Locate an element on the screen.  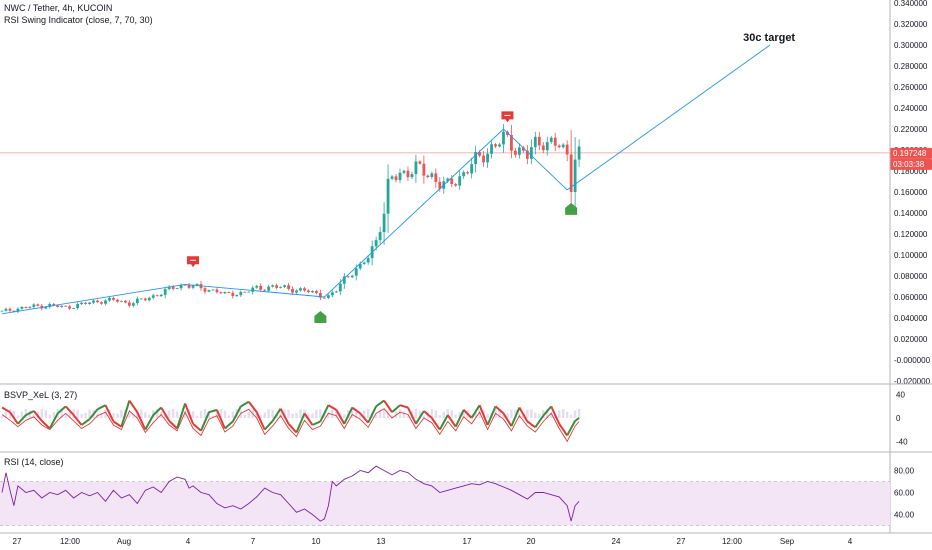
price-tick-label: 0.100000 is located at coordinates (911, 255).